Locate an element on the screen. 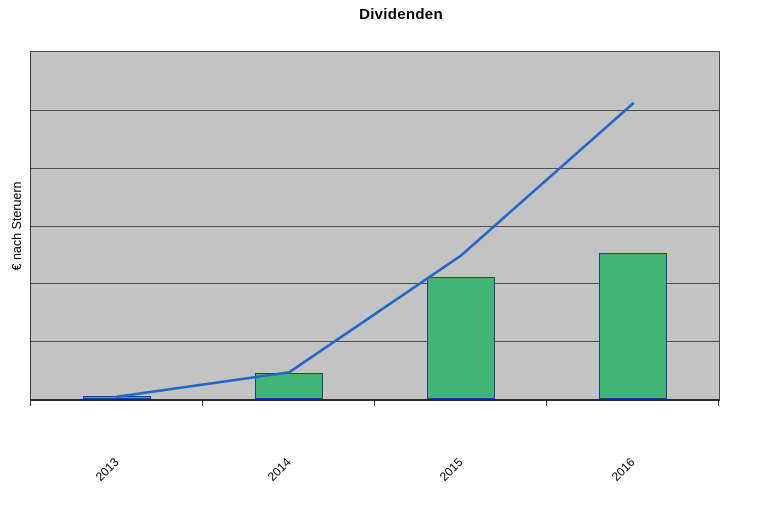 Image resolution: width=770 pixels, height=507 pixels. chart-title: Dividenden is located at coordinates (401, 14).